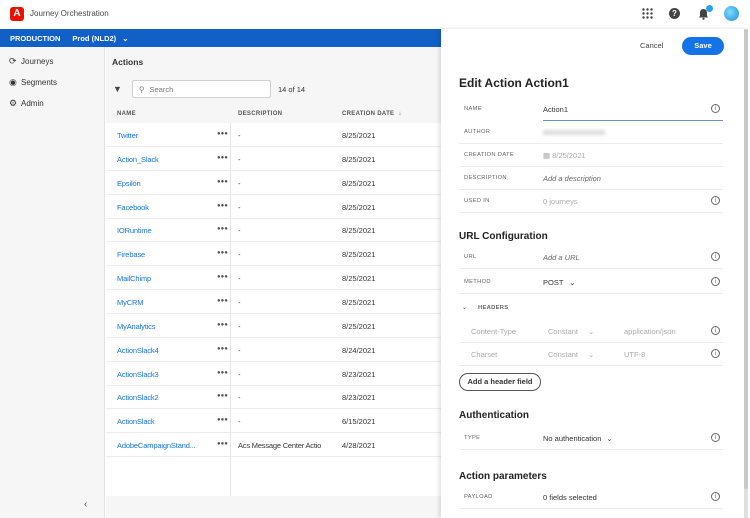 The height and width of the screenshot is (518, 750). I want to click on action-name-link: ActionSlack4, so click(138, 350).